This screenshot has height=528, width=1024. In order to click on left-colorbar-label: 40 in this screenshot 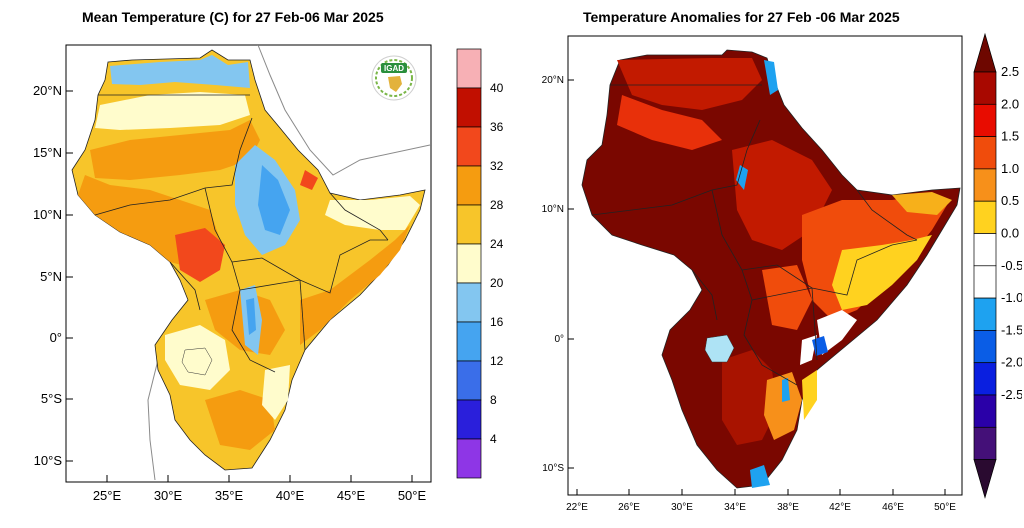, I will do `click(497, 88)`.